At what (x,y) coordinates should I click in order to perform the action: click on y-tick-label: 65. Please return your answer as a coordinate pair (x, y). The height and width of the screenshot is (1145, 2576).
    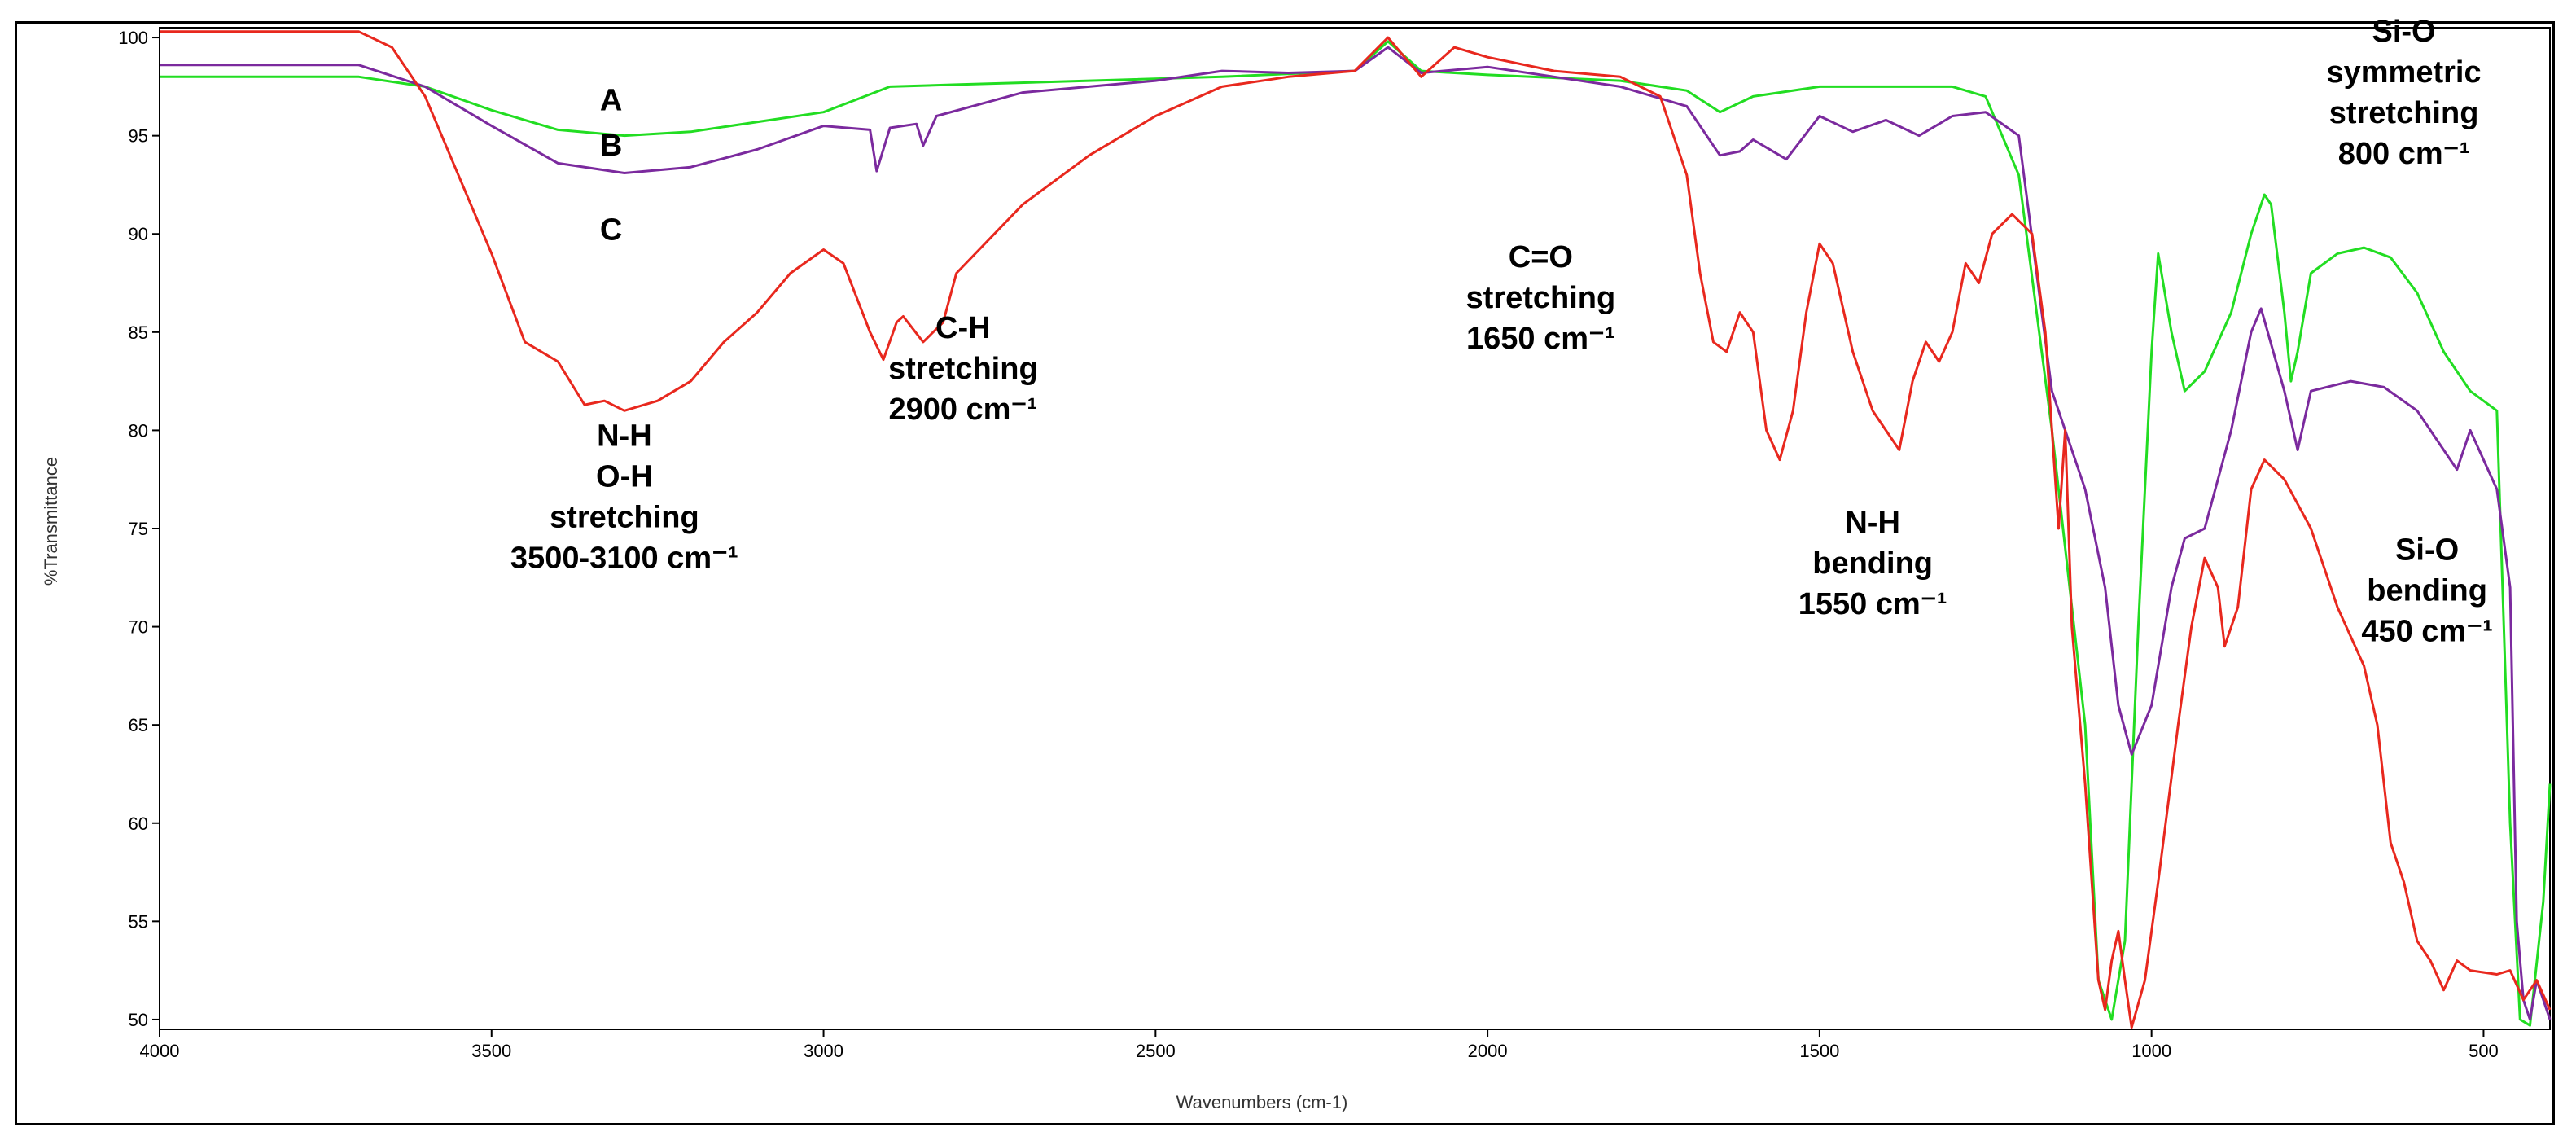
    Looking at the image, I should click on (138, 725).